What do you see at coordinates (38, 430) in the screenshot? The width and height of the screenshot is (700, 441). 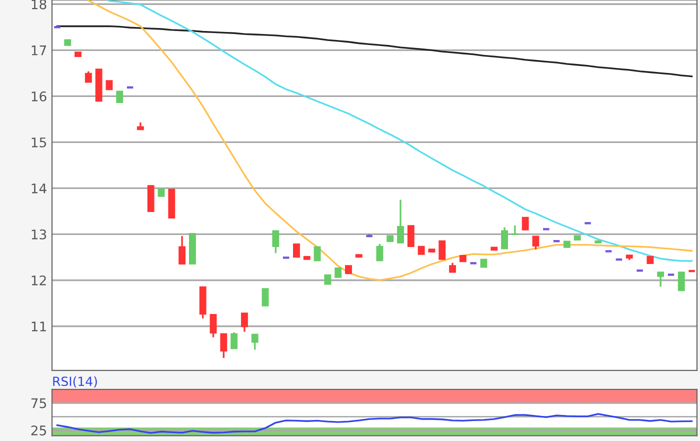 I see `y-tick-label: 25` at bounding box center [38, 430].